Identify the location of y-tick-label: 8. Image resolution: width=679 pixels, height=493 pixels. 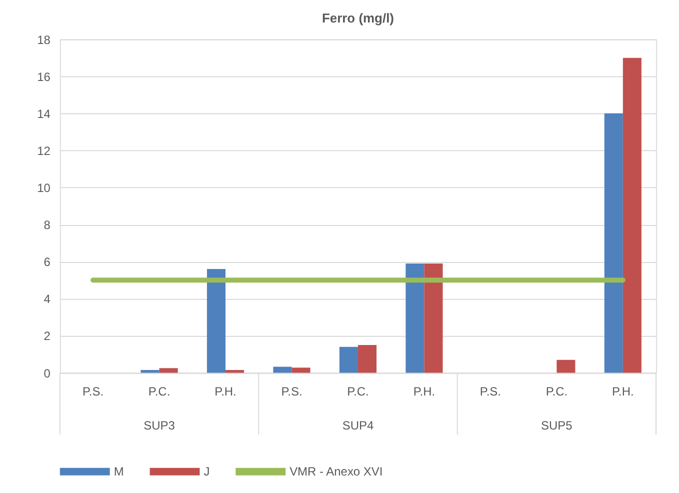
(47, 225).